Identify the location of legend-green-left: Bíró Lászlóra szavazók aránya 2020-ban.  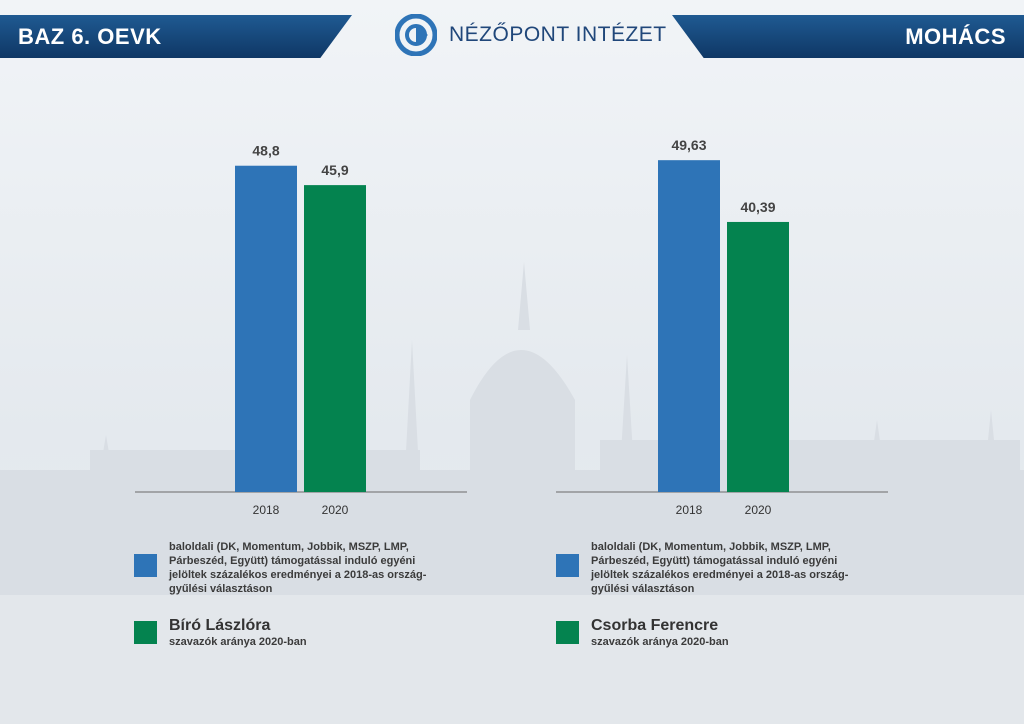
(220, 633).